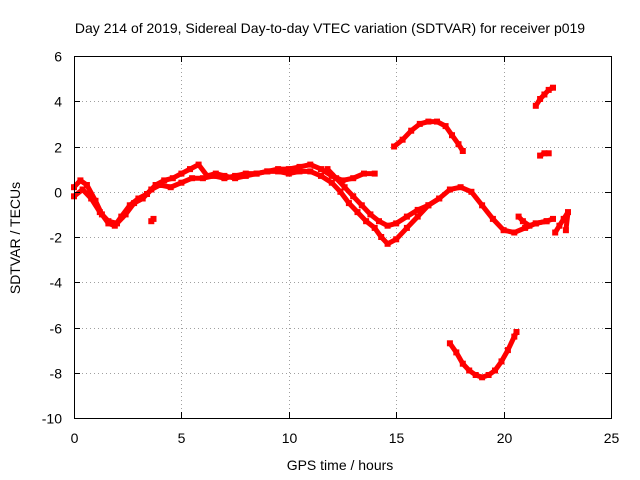 The width and height of the screenshot is (640, 480). What do you see at coordinates (56, 283) in the screenshot?
I see `y-tick-label: -4` at bounding box center [56, 283].